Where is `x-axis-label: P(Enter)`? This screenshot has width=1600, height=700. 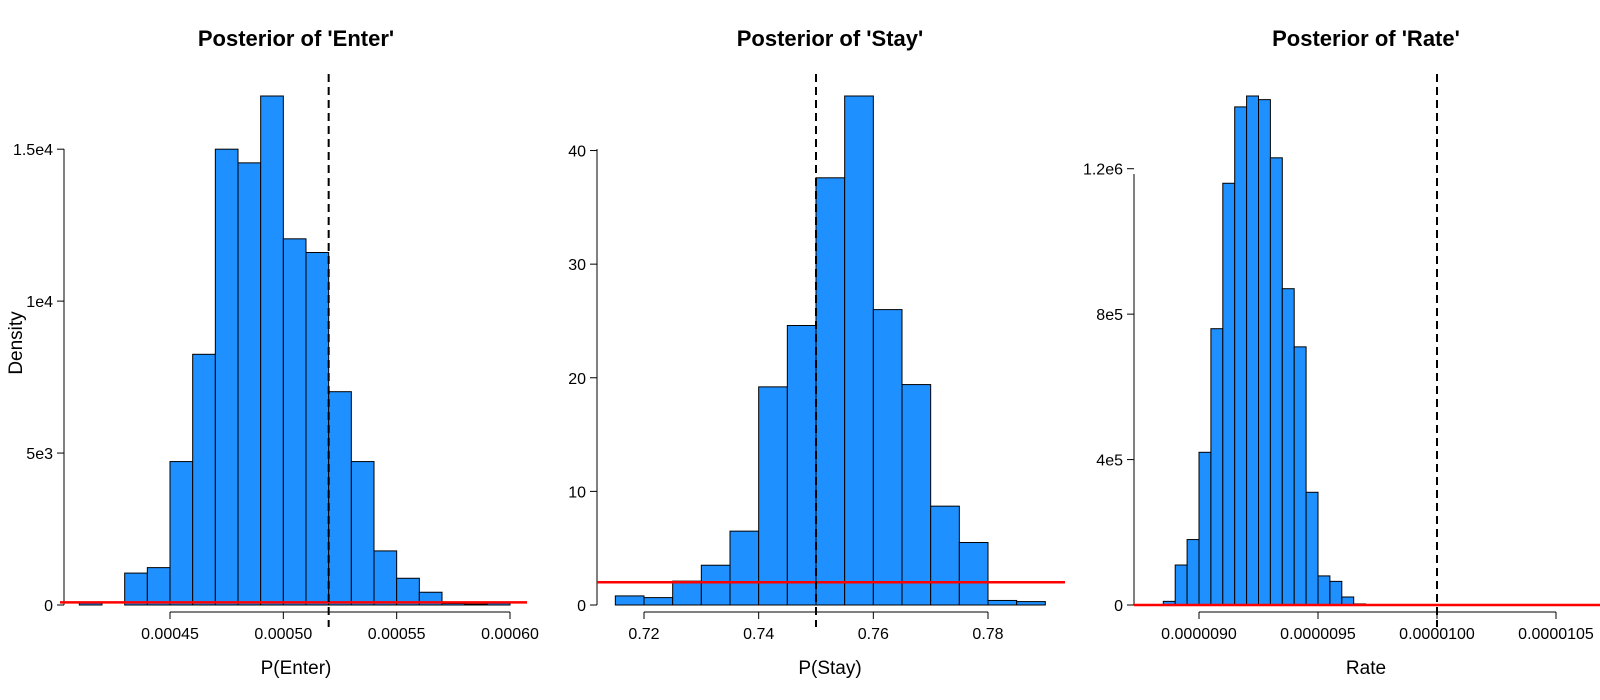
x-axis-label: P(Enter) is located at coordinates (296, 668).